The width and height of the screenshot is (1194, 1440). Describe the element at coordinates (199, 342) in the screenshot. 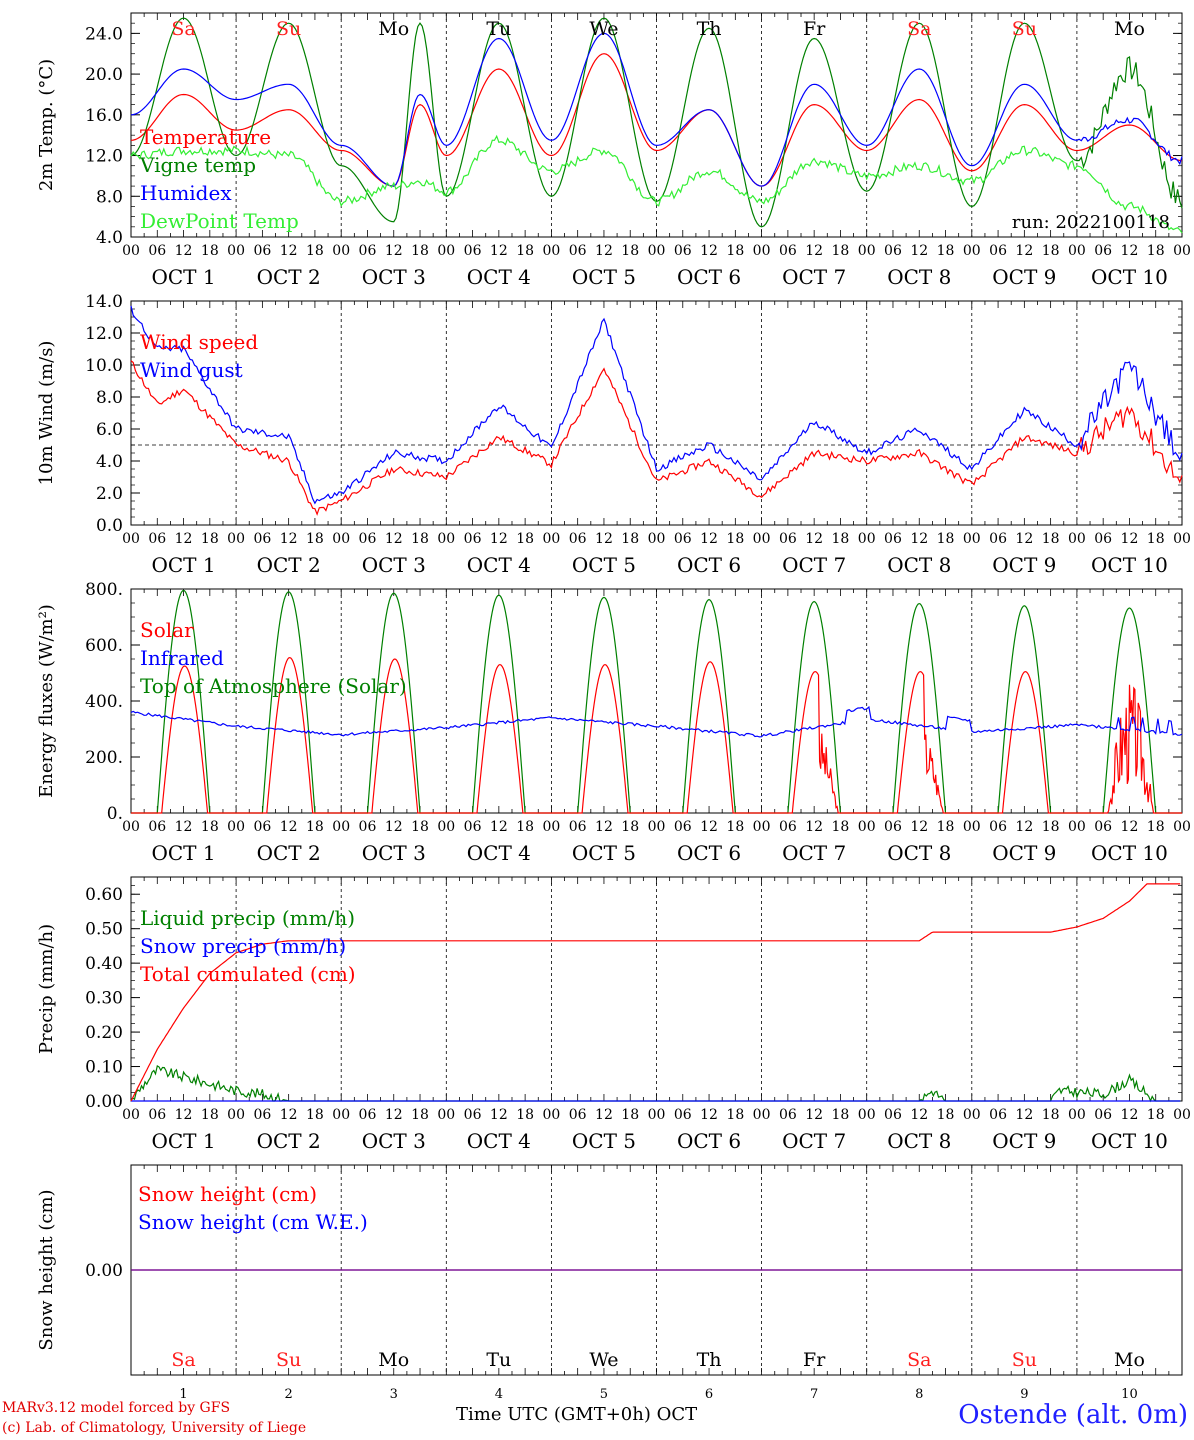

I see `legend-entry: Wind speed` at that location.